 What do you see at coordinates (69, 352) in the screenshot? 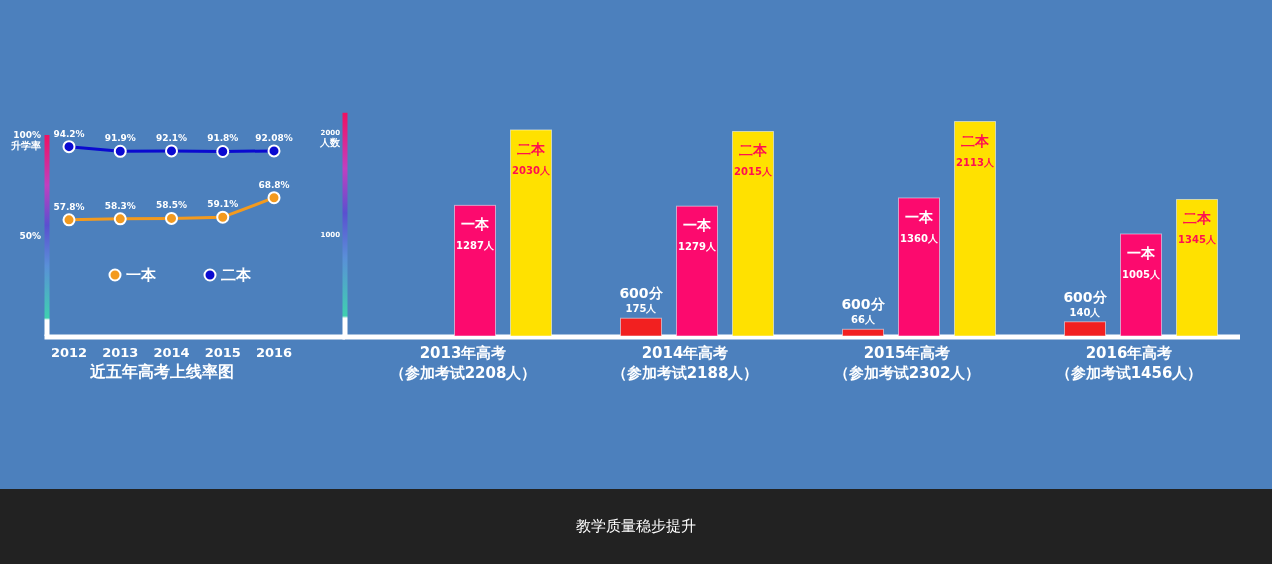
I see `x-tick-label: 2012` at bounding box center [69, 352].